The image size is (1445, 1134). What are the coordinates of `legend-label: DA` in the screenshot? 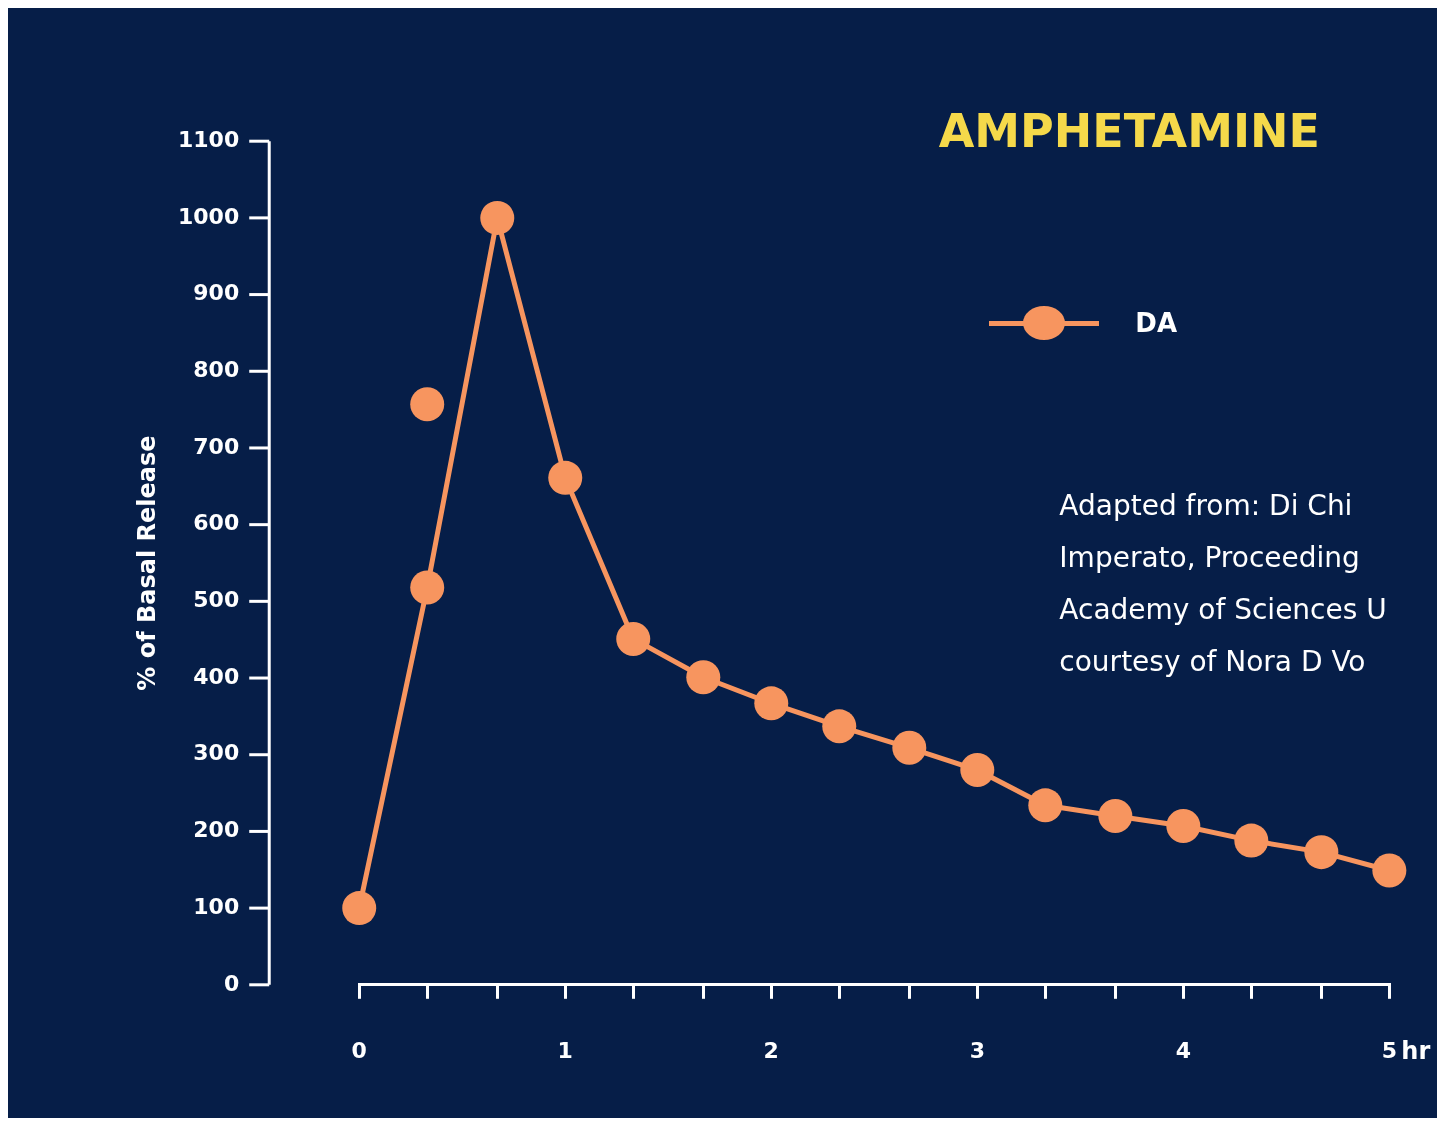 It's located at (1156, 323).